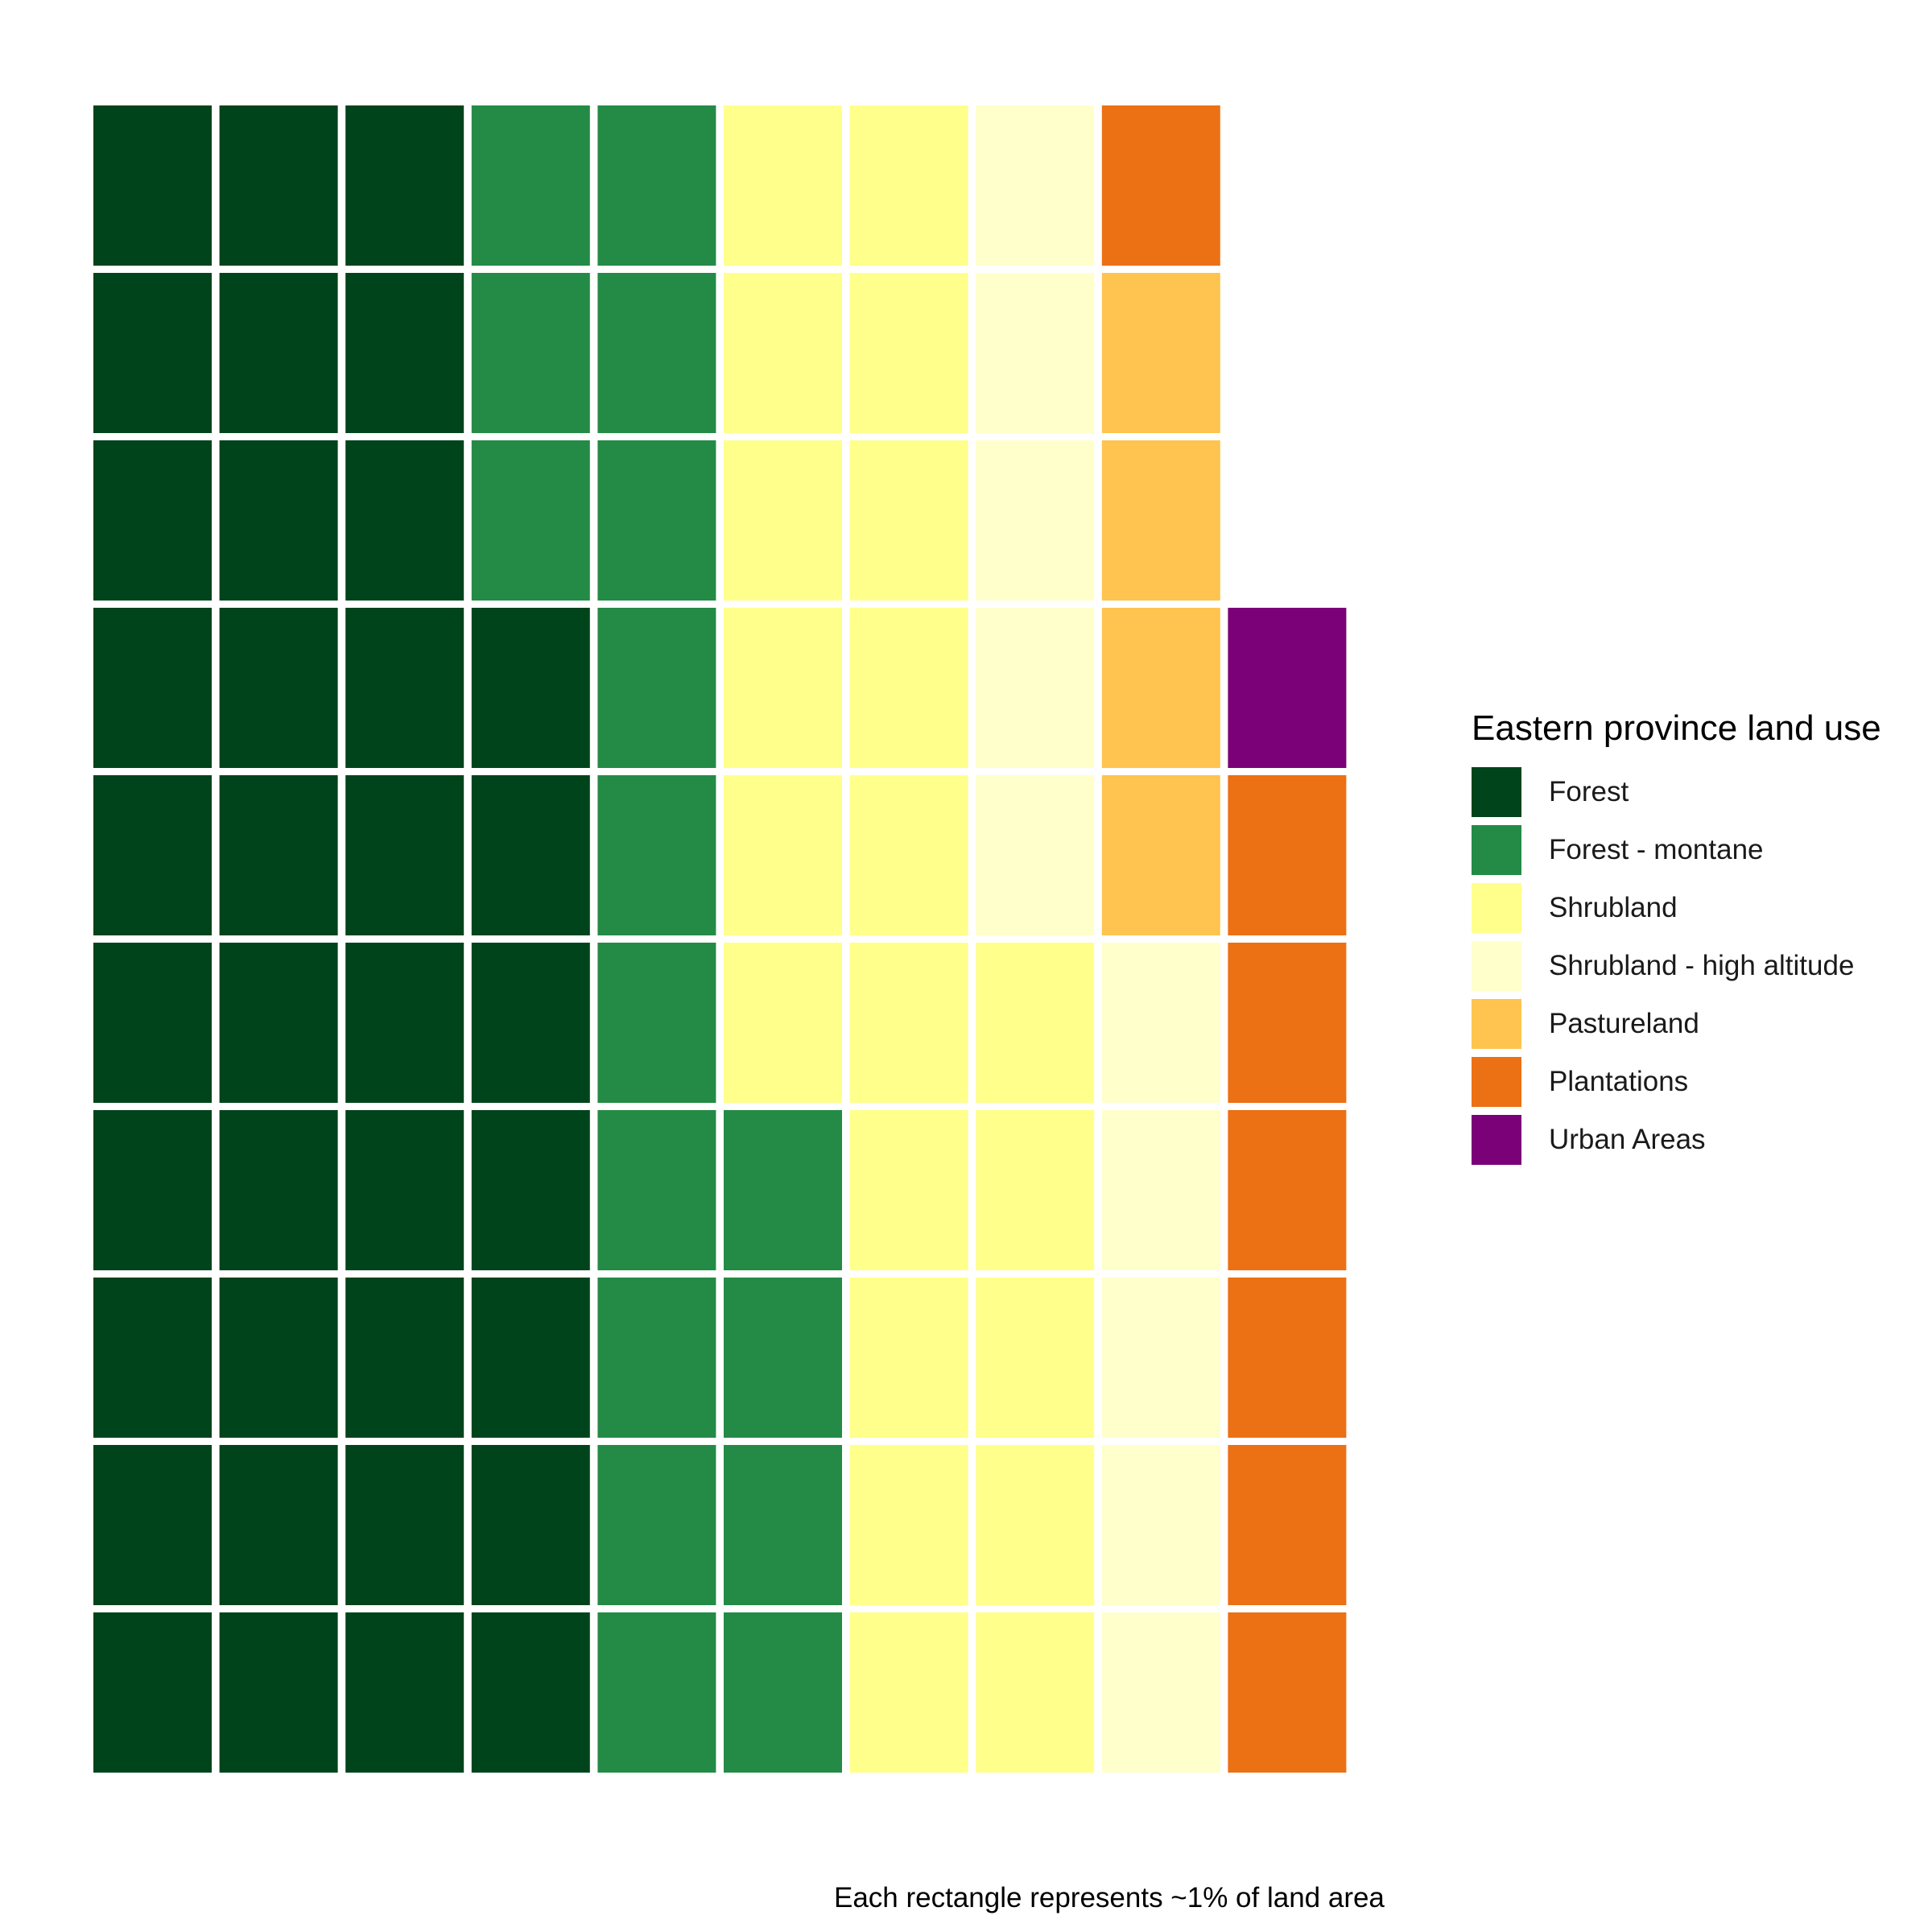  I want to click on legend-label-forest-montane: Forest - montane, so click(1656, 849).